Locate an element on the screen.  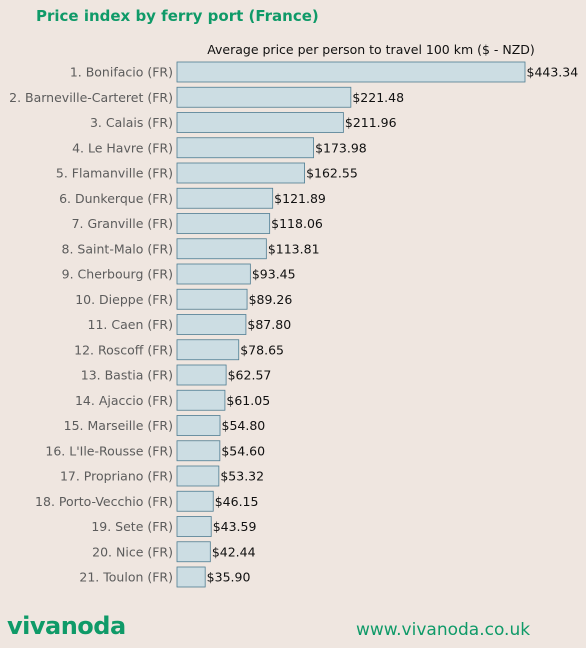
category-label-14: 14. Ajaccio (FR) is located at coordinates (124, 400).